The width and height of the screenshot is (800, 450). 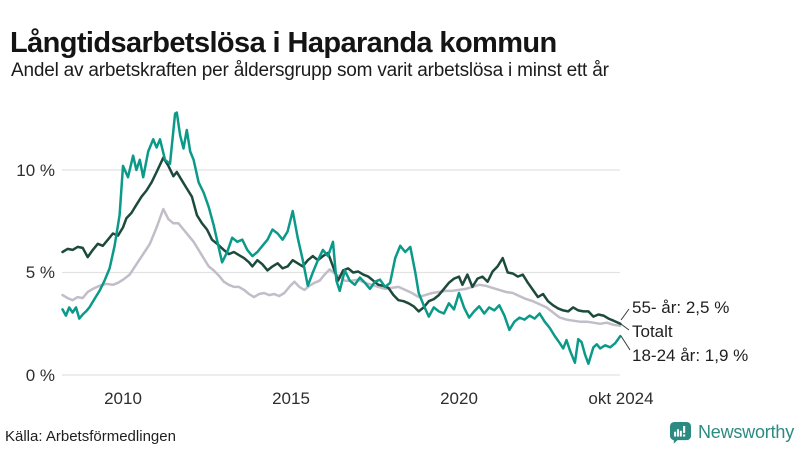 I want to click on source-attribution: Källa: Arbetsförmedlingen, so click(x=90, y=436).